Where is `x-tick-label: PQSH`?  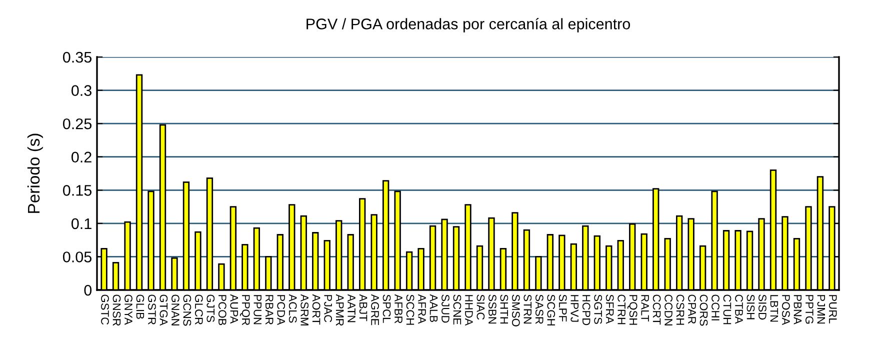 x-tick-label: PQSH is located at coordinates (632, 310).